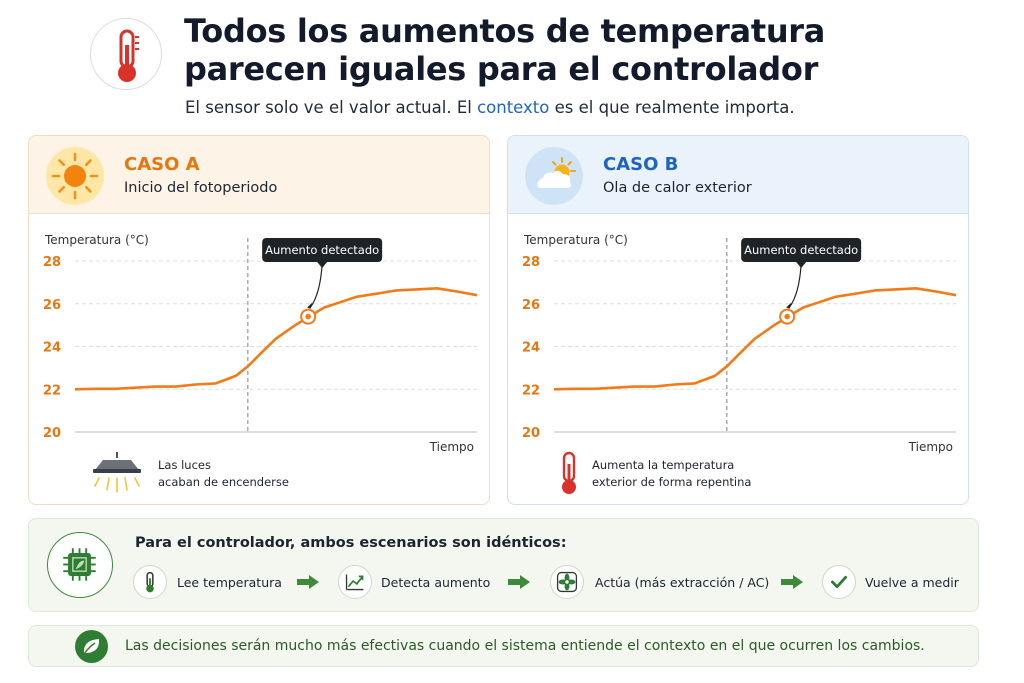 This screenshot has width=1024, height=683. What do you see at coordinates (91, 646) in the screenshot?
I see `leaf-icon` at bounding box center [91, 646].